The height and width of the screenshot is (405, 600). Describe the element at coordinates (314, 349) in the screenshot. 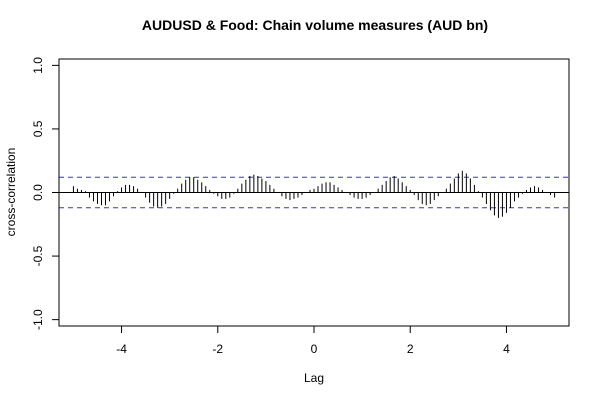

I see `x-tick-label: 0` at that location.